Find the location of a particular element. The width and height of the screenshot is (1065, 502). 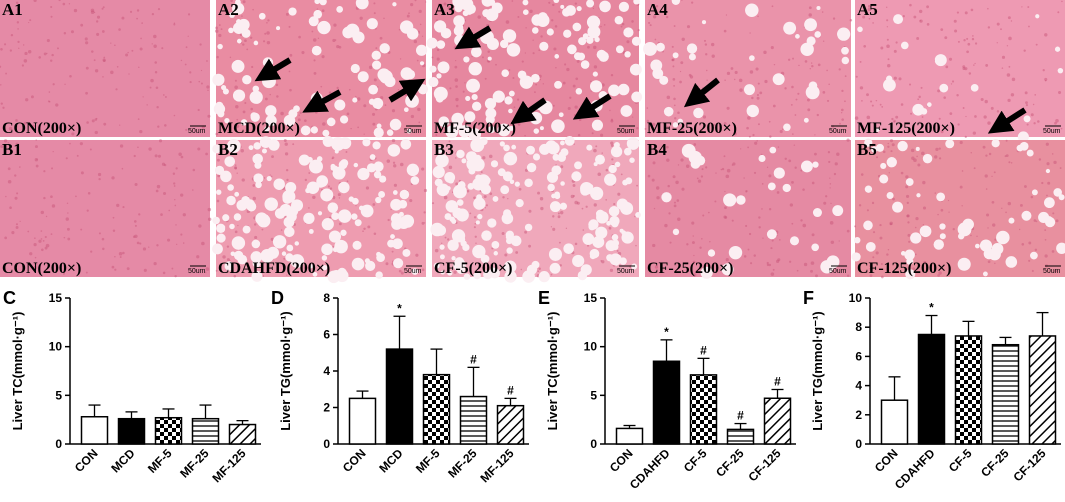

x-tick-label: CF-25 is located at coordinates (995, 463).